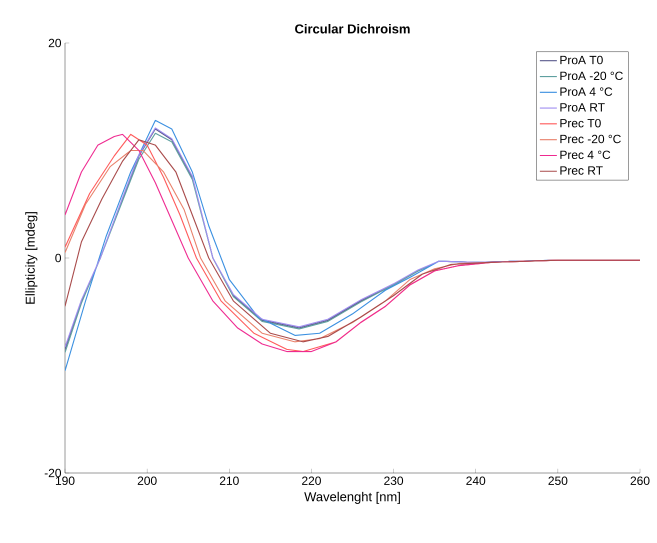 Image resolution: width=657 pixels, height=543 pixels. Describe the element at coordinates (394, 480) in the screenshot. I see `x-tick-label: 230` at that location.